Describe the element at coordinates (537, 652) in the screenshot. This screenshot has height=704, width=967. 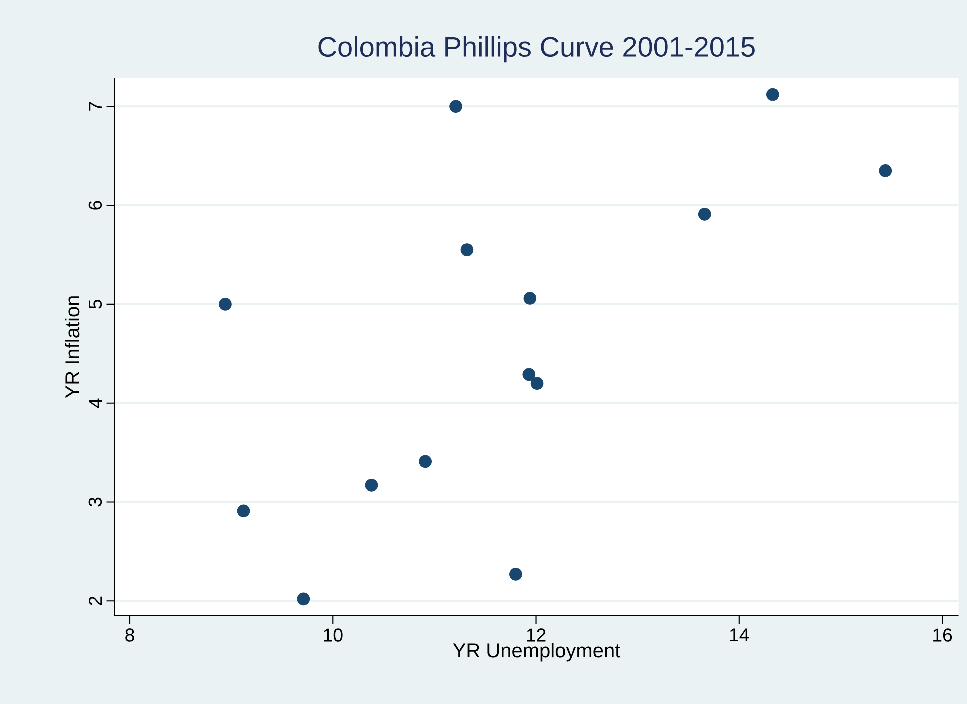
I see `x-axis-title: YR Unemployment` at that location.